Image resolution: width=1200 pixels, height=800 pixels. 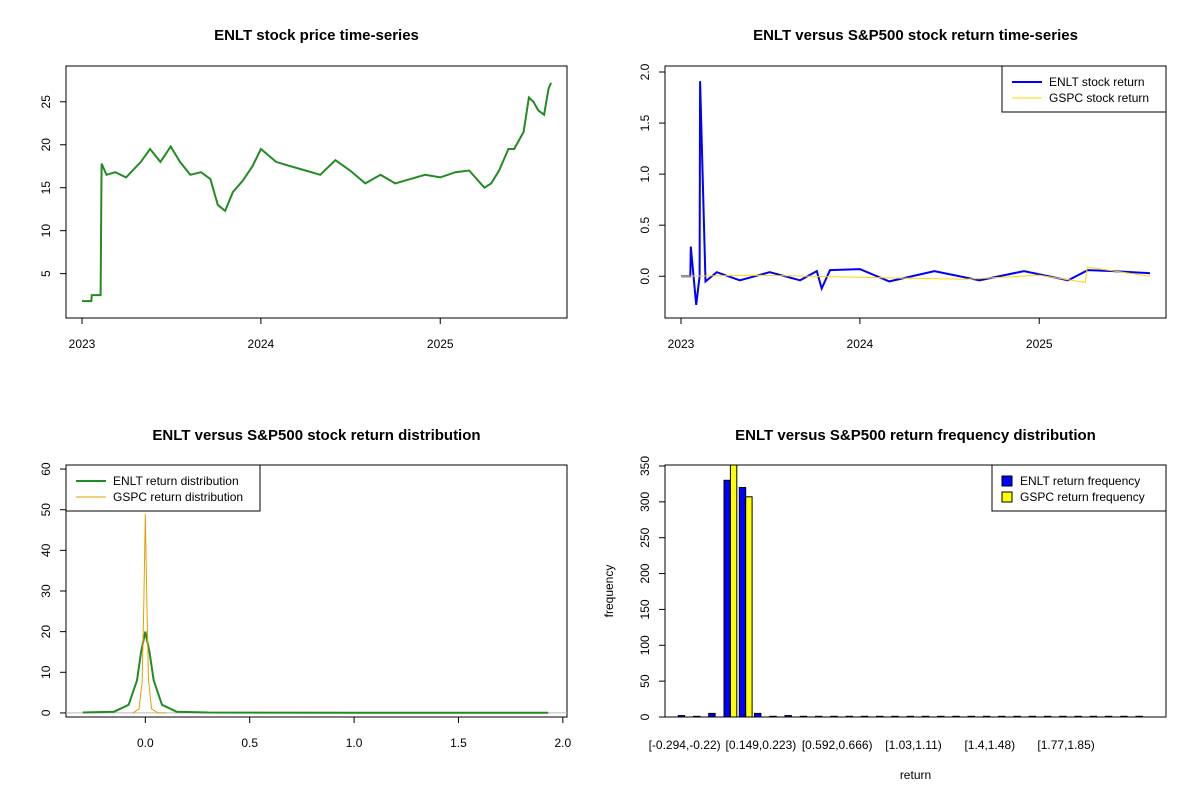 I want to click on legend-label: ENLT stock return, so click(x=1097, y=82).